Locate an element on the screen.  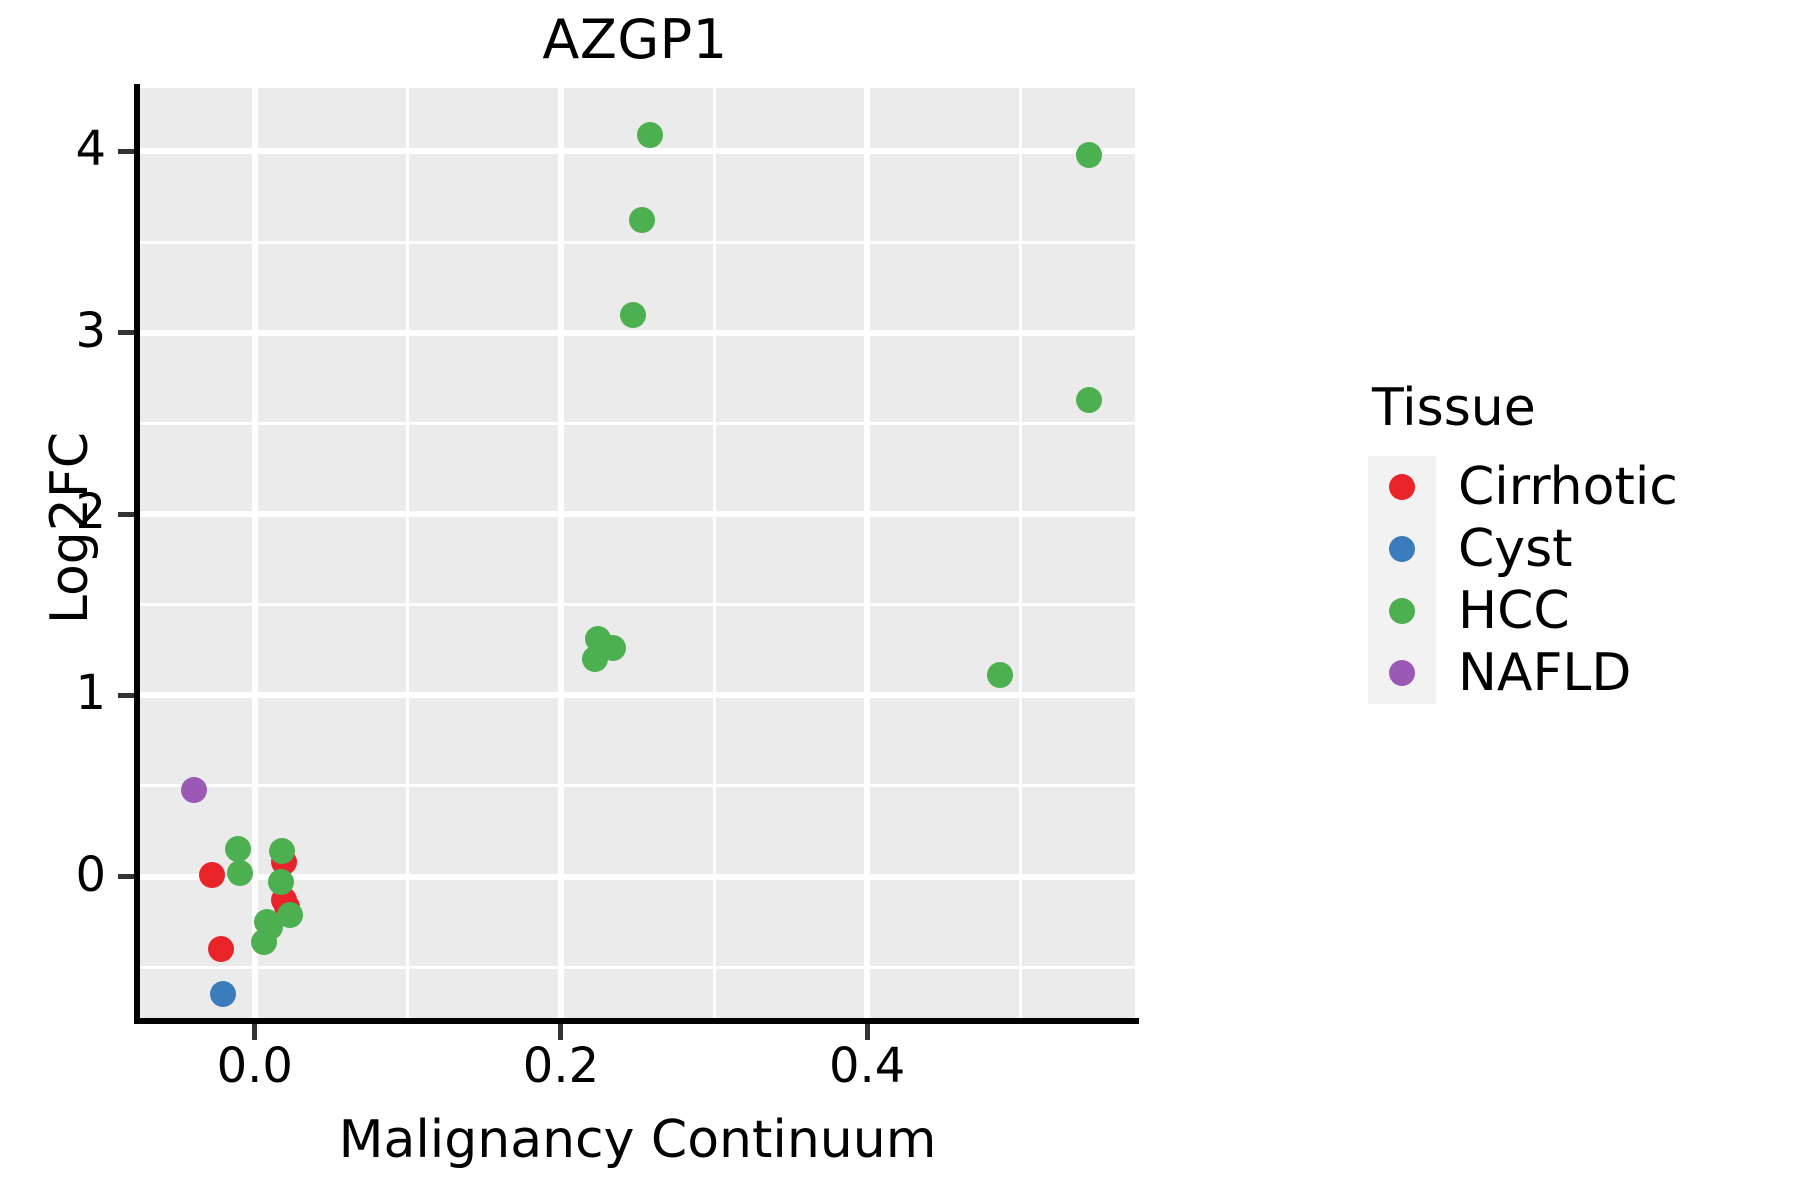
legend-item-label: HCC is located at coordinates (1514, 611).